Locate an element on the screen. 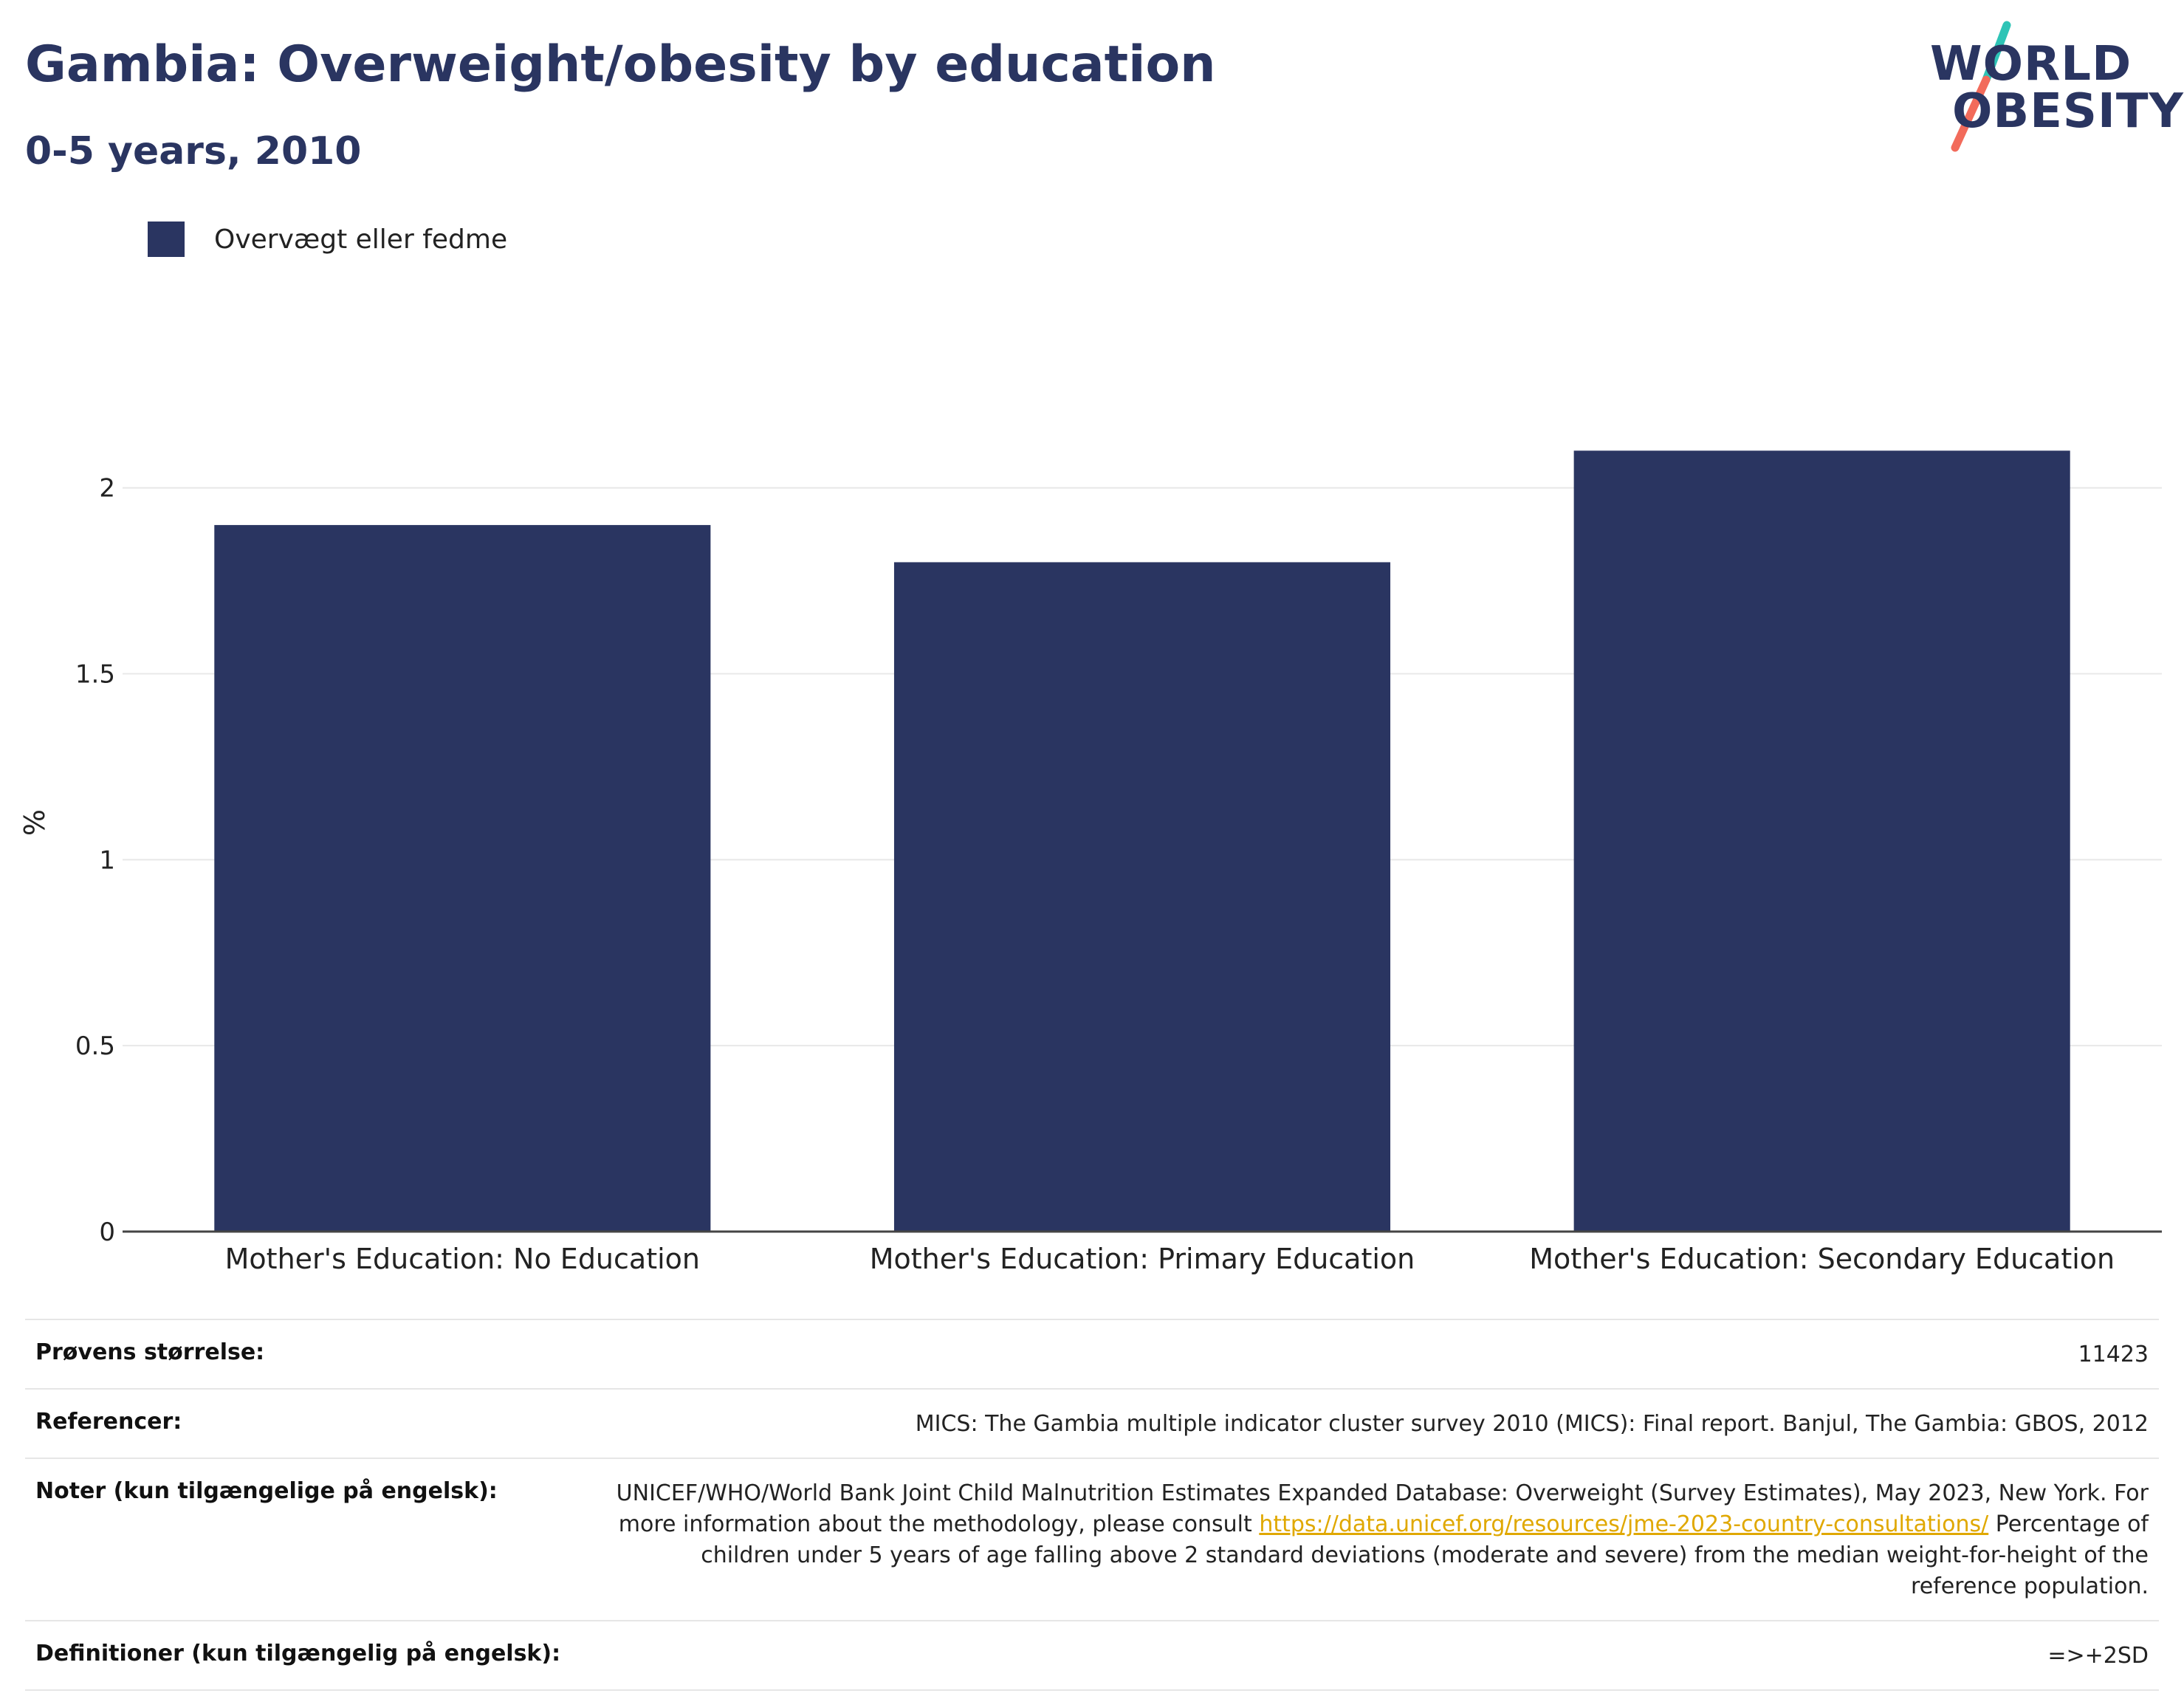 The image size is (2184, 1696). logo-line-1: WORLD is located at coordinates (2031, 64).